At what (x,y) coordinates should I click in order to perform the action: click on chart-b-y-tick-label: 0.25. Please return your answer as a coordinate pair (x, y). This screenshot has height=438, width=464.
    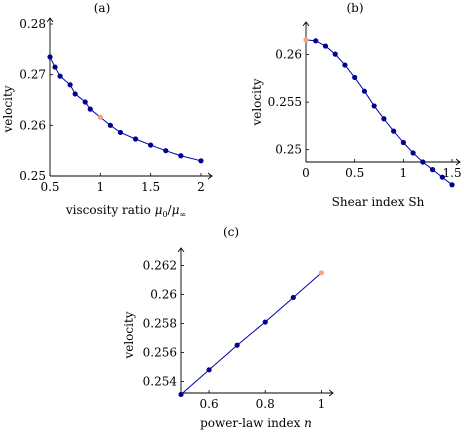
    Looking at the image, I should click on (288, 150).